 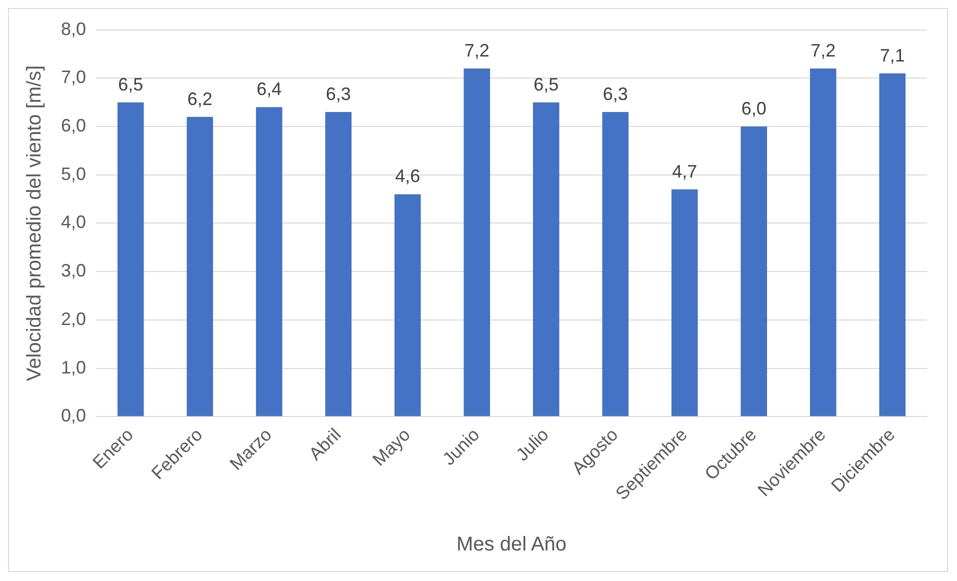 What do you see at coordinates (73, 77) in the screenshot?
I see `y-tick-label: 7,0` at bounding box center [73, 77].